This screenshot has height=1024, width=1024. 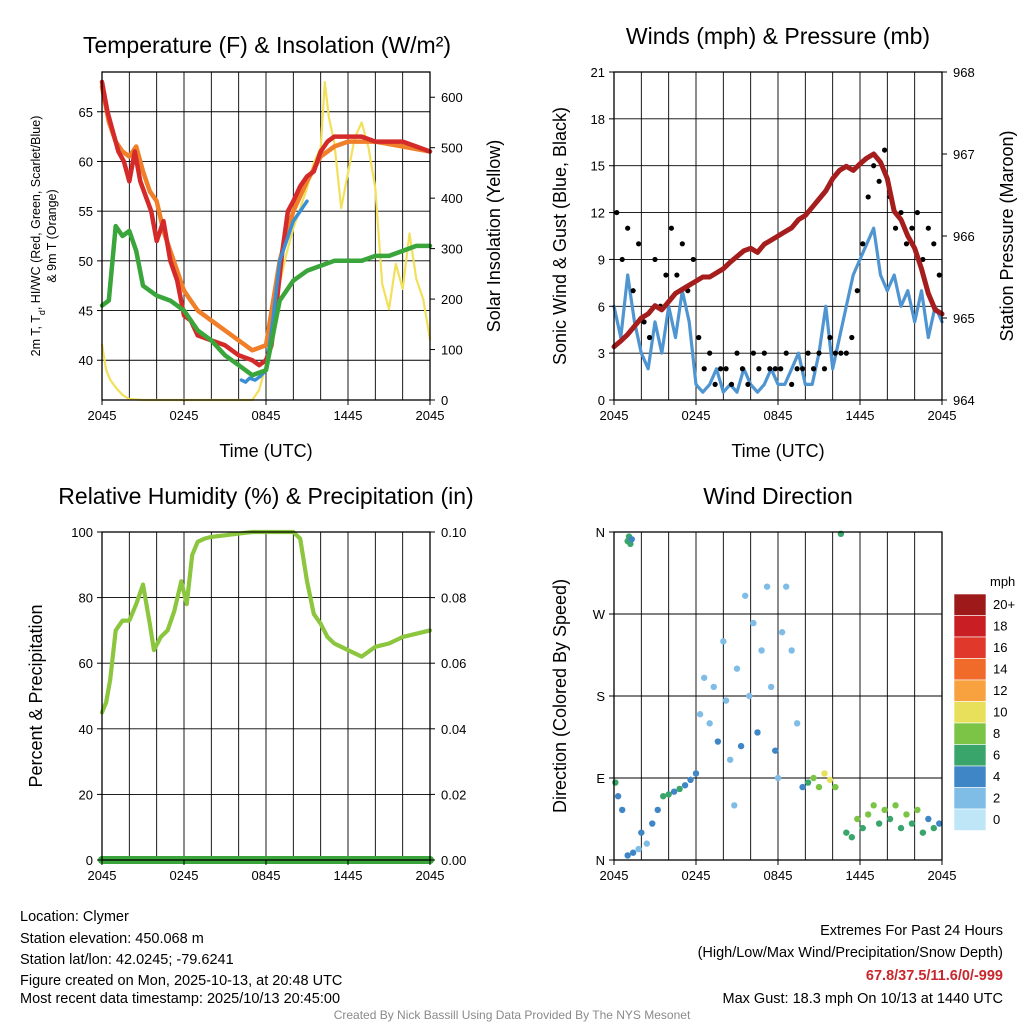 What do you see at coordinates (266, 300) in the screenshot?
I see `dewpoint-line` at bounding box center [266, 300].